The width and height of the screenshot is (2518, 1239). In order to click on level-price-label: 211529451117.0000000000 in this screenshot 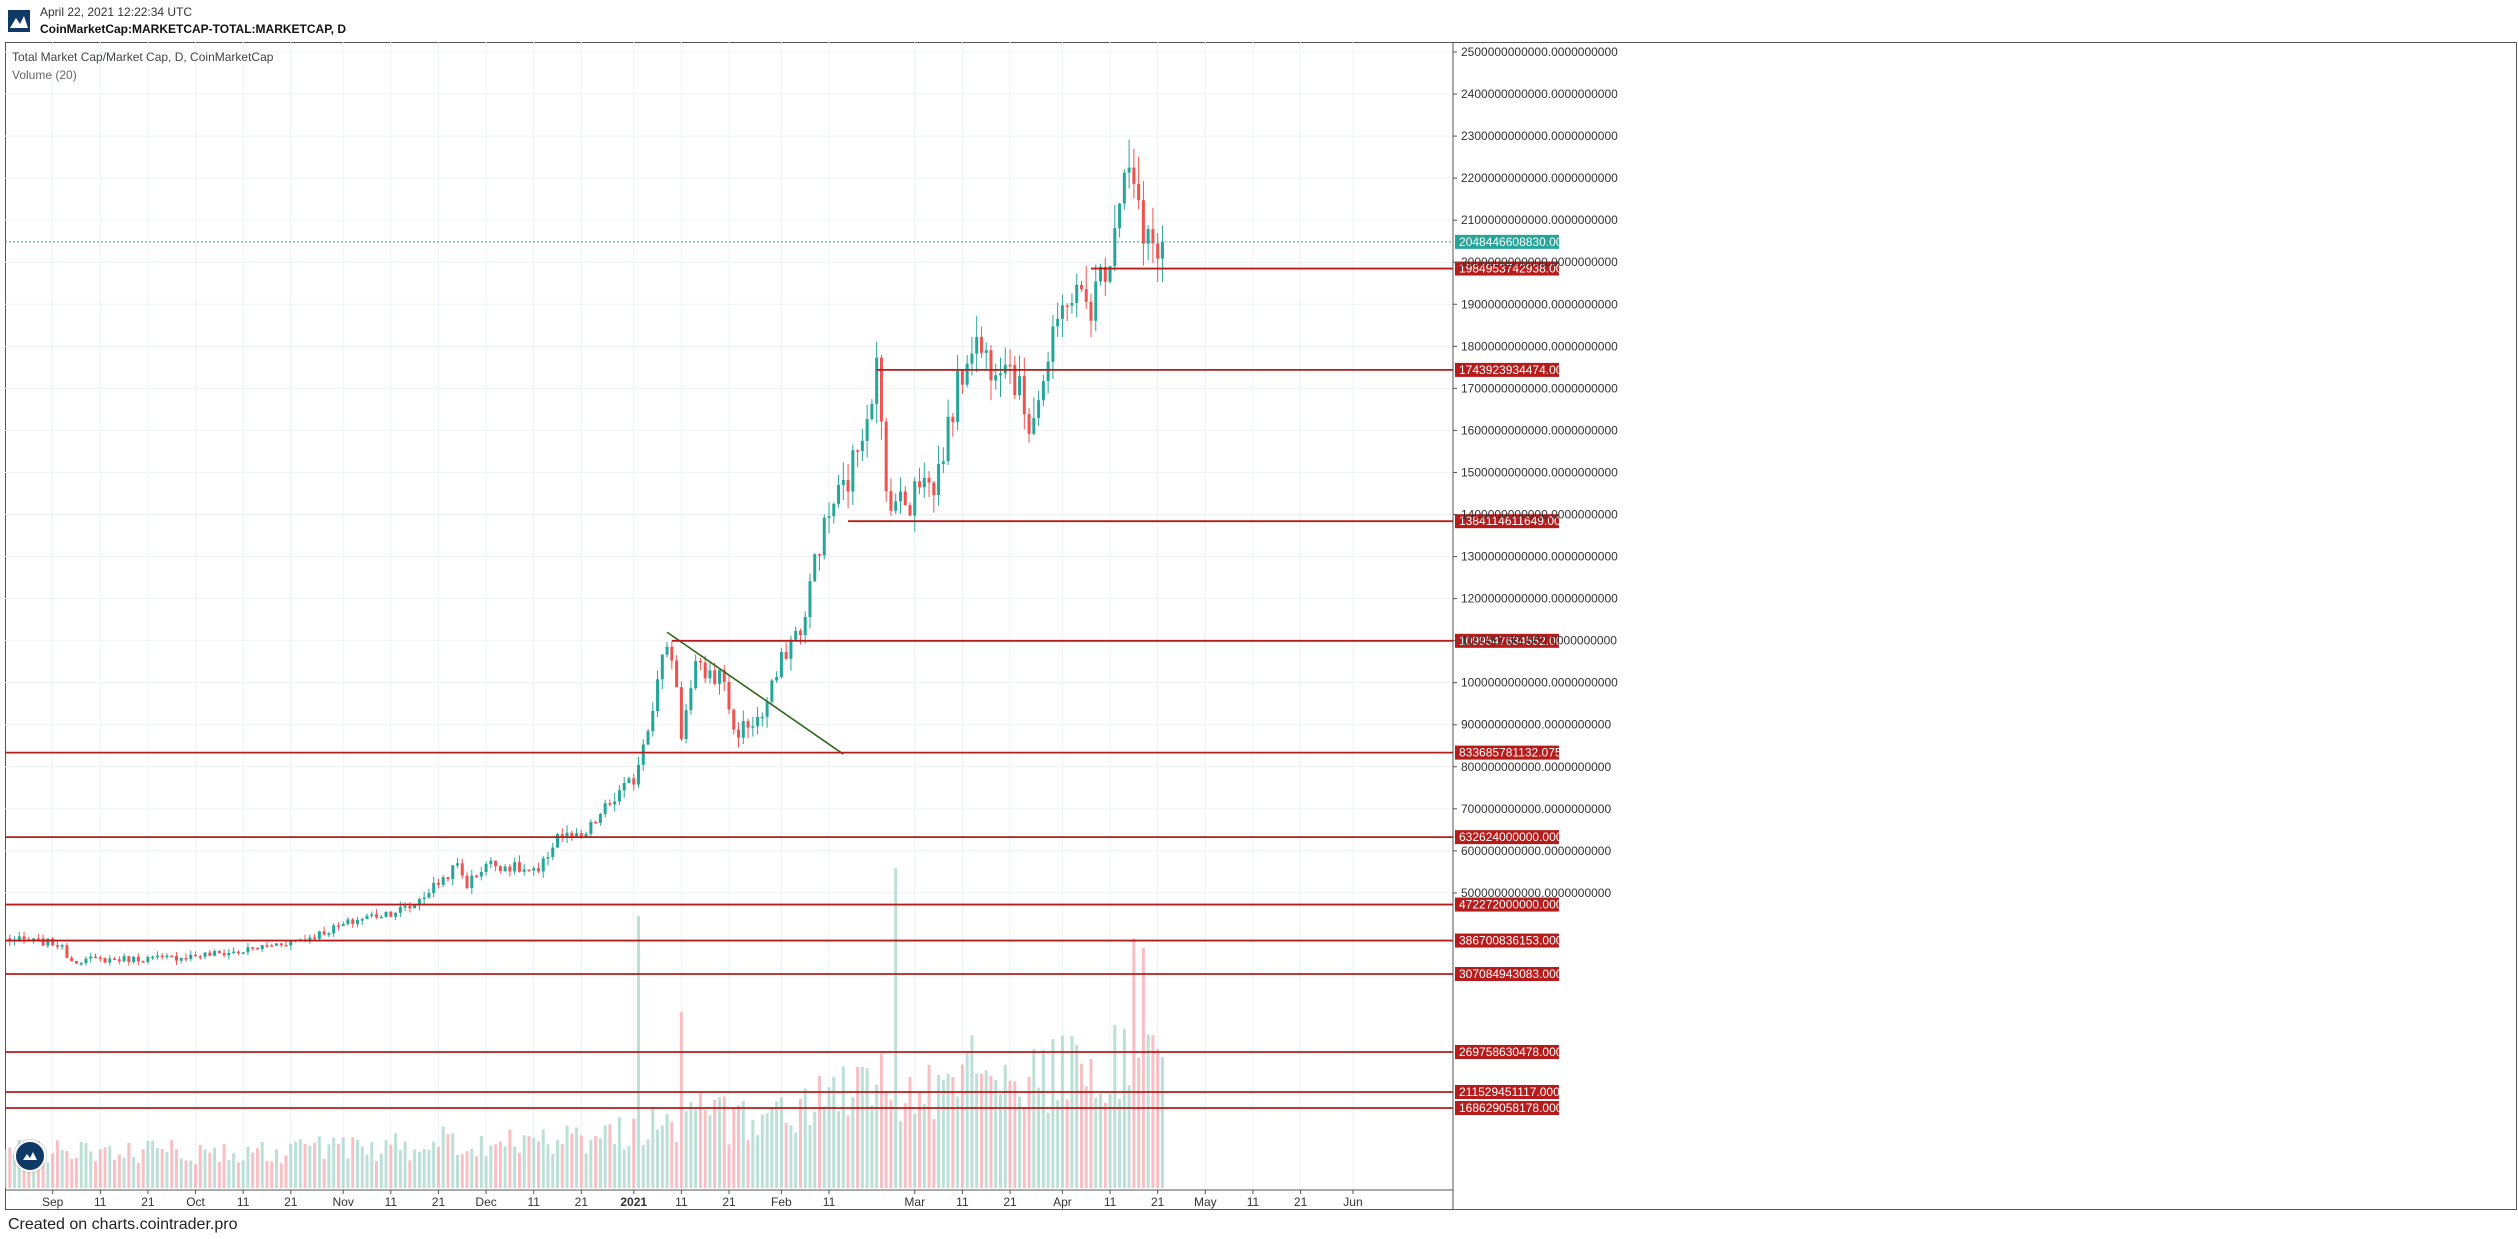, I will do `click(1533, 1092)`.